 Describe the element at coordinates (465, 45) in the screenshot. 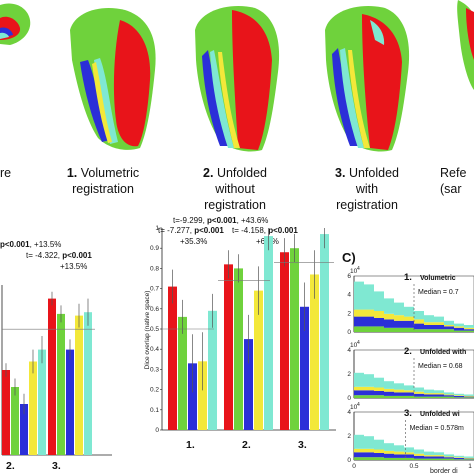

I see `rendering-partial-right` at that location.